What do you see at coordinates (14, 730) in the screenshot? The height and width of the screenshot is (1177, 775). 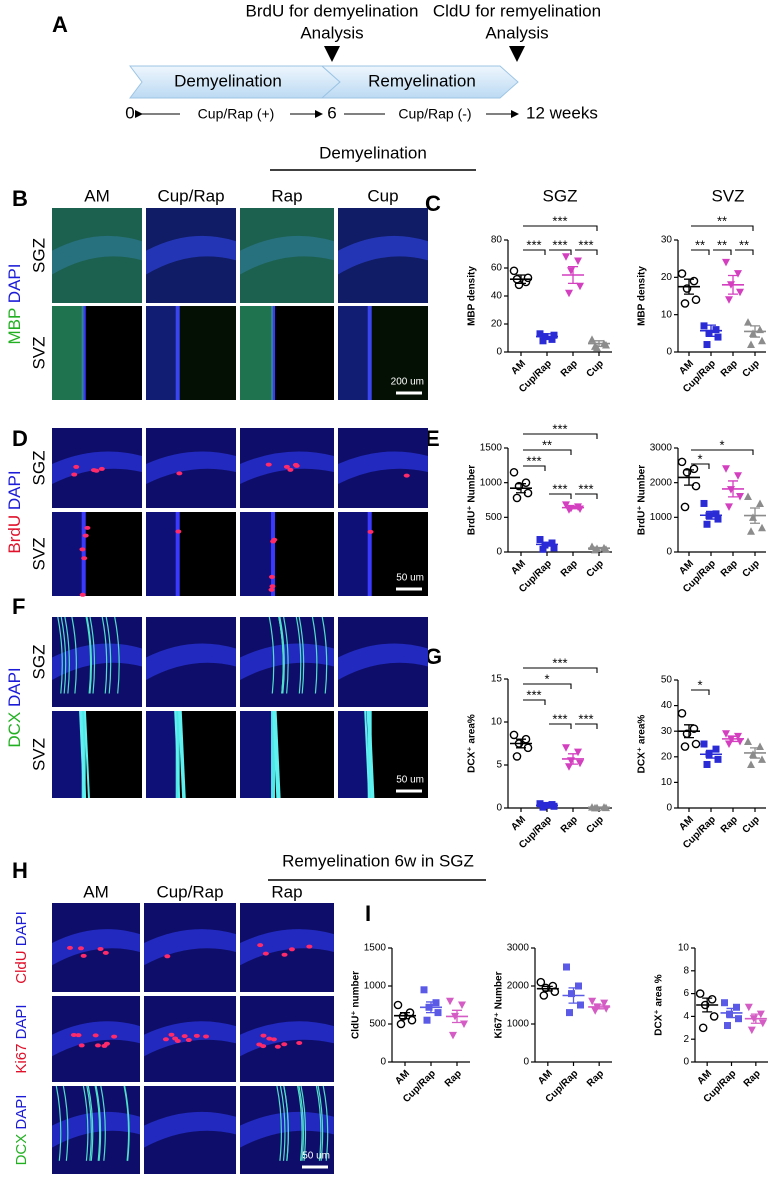 I see `stain-marker: DCX` at bounding box center [14, 730].